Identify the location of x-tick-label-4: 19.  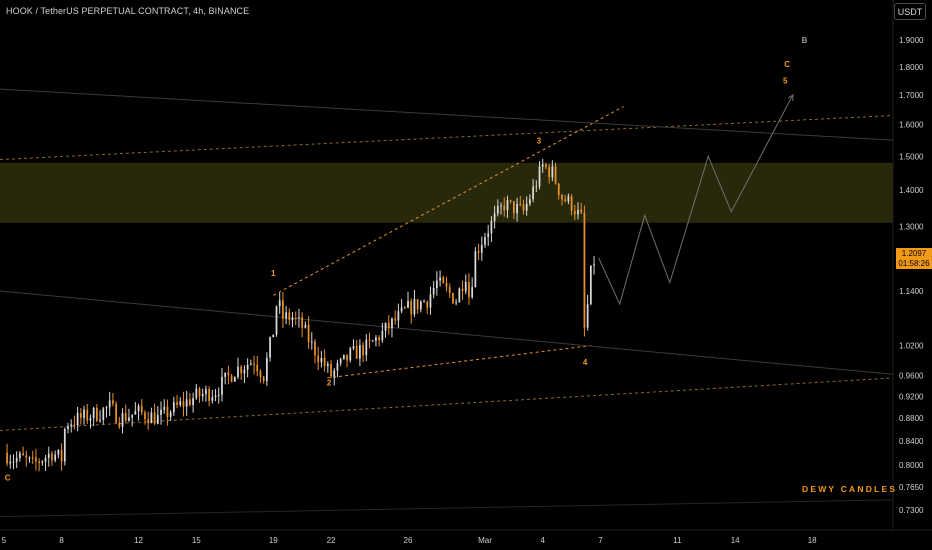
(273, 540).